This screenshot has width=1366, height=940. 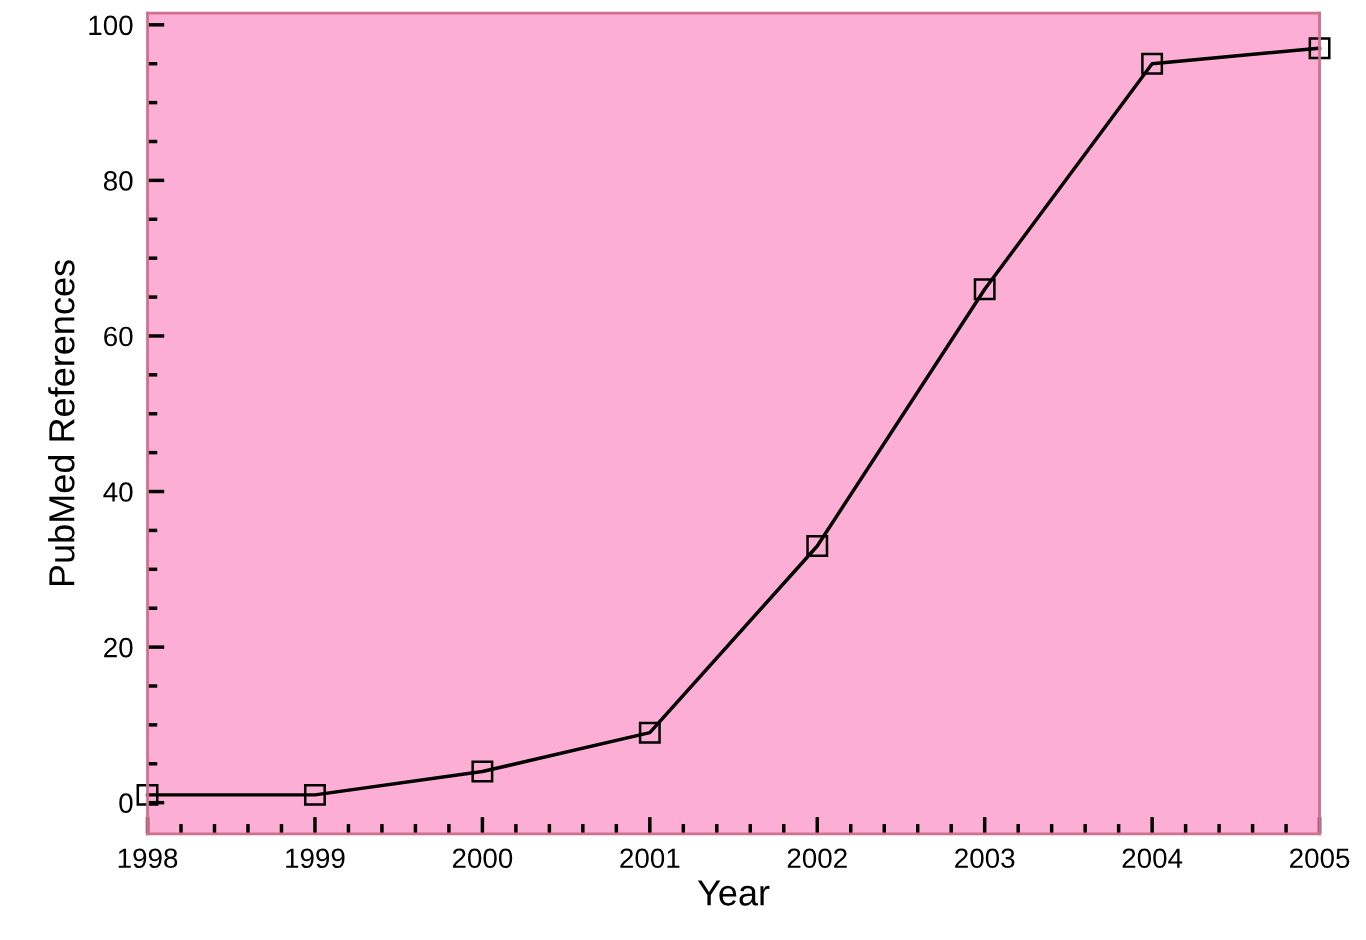 I want to click on x-tick-label: 1999, so click(x=315, y=858).